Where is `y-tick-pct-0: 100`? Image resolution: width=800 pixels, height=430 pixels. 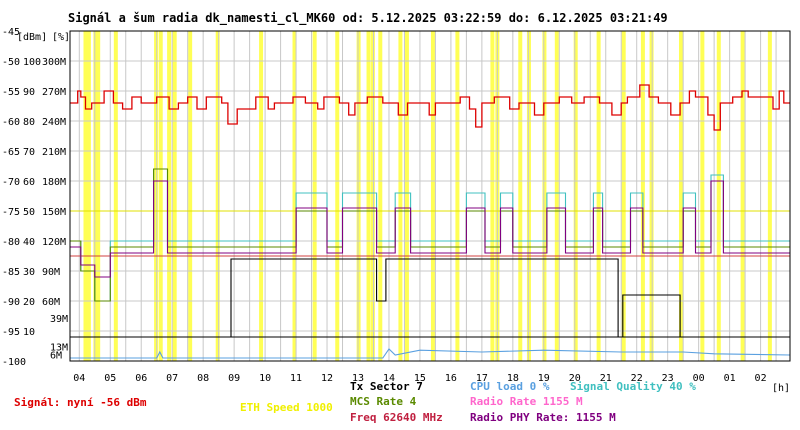 y-tick-pct-0: 100 is located at coordinates (32, 62).